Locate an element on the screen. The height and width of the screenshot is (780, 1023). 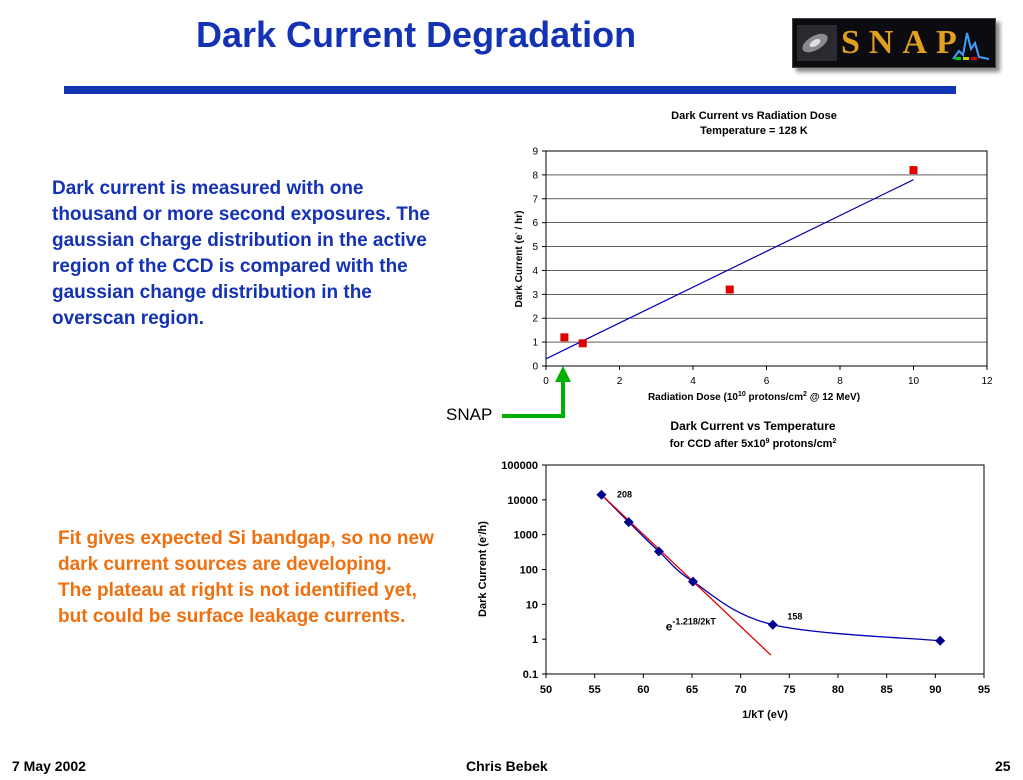
temperature-x-tick-label: 60 is located at coordinates (643, 690).